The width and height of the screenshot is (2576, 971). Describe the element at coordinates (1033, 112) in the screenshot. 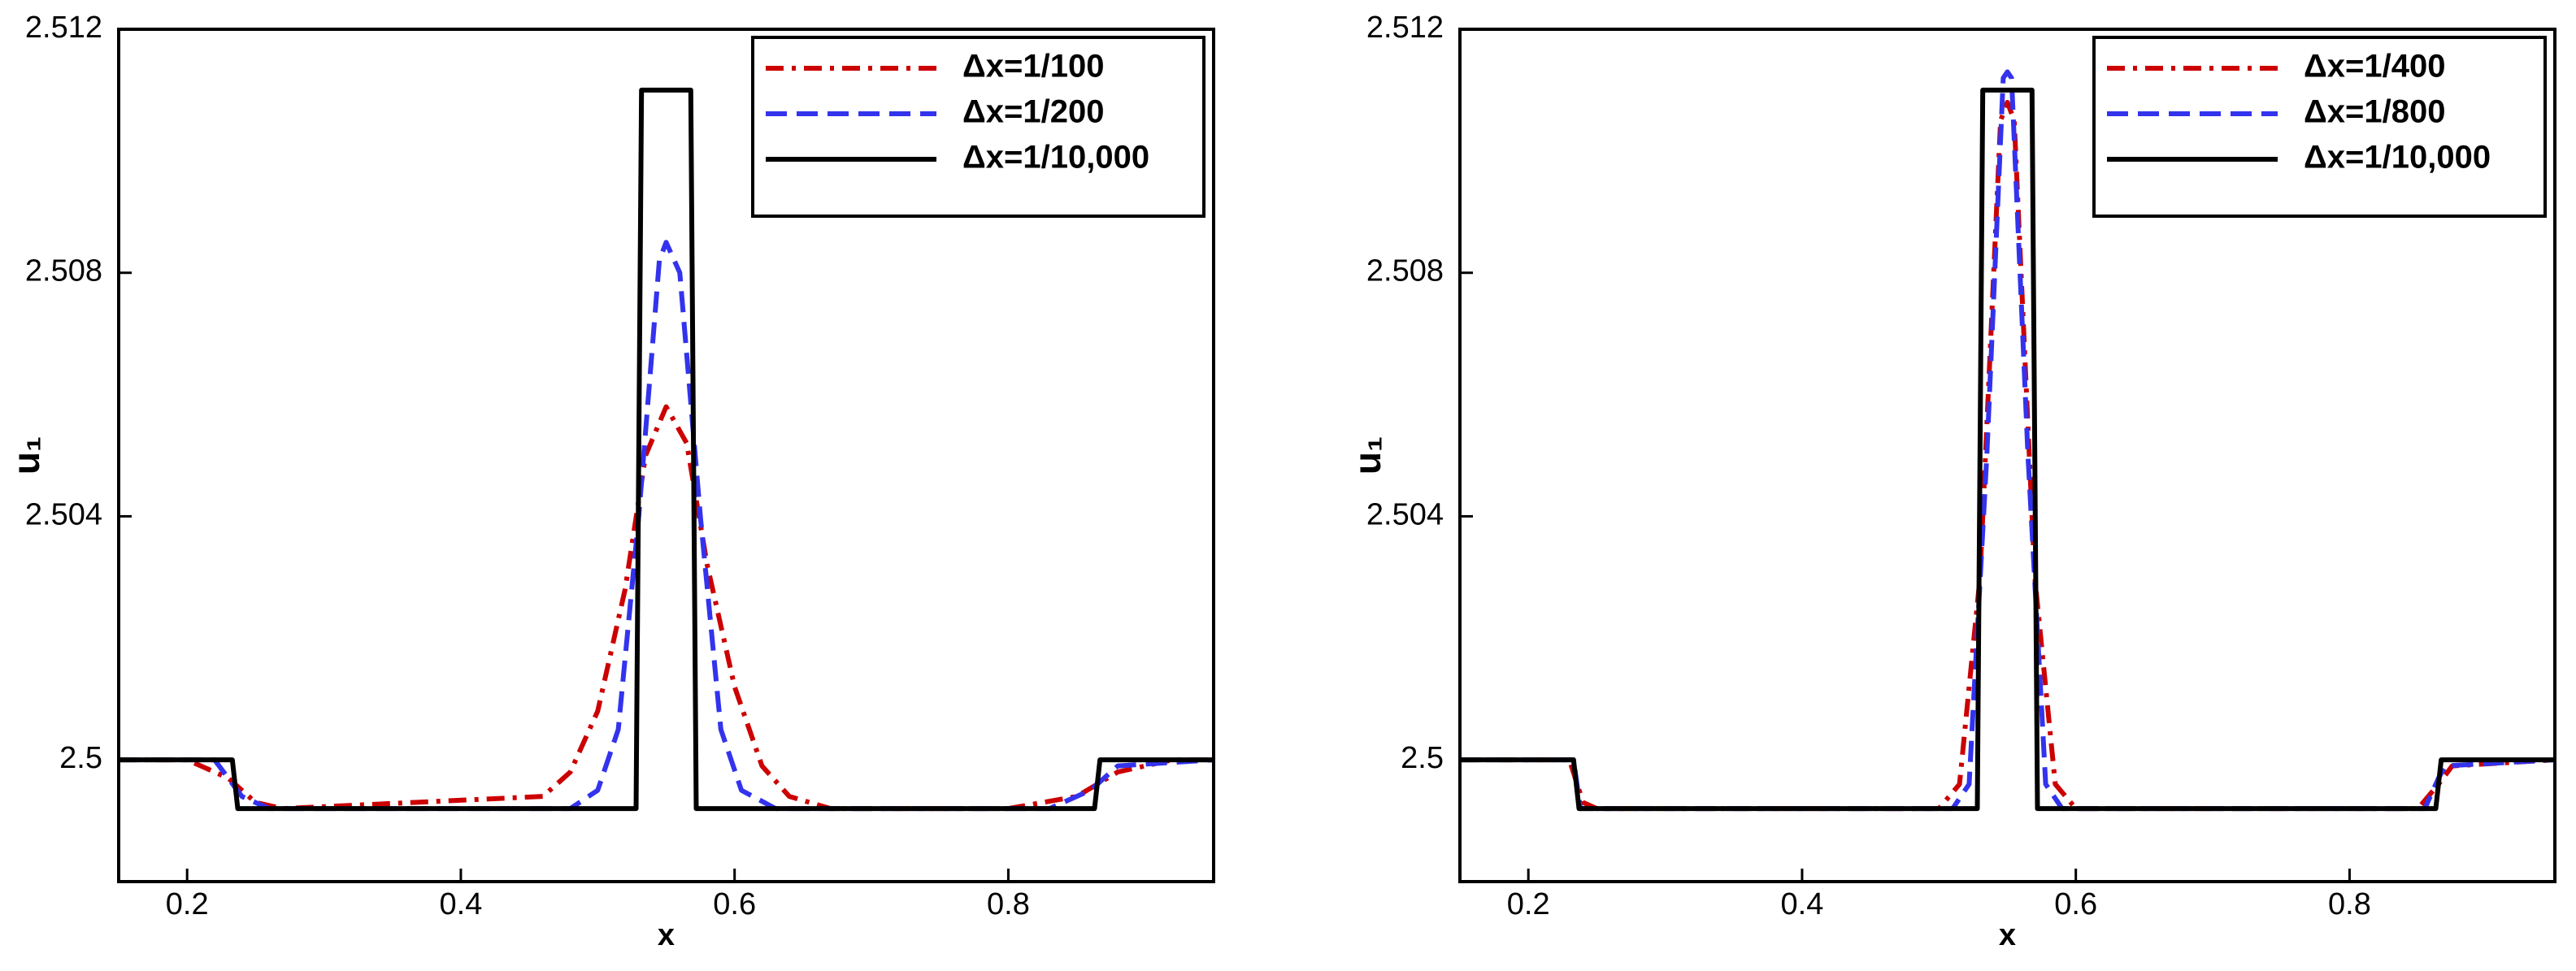

I see `legend-label: Δx=1/200` at that location.